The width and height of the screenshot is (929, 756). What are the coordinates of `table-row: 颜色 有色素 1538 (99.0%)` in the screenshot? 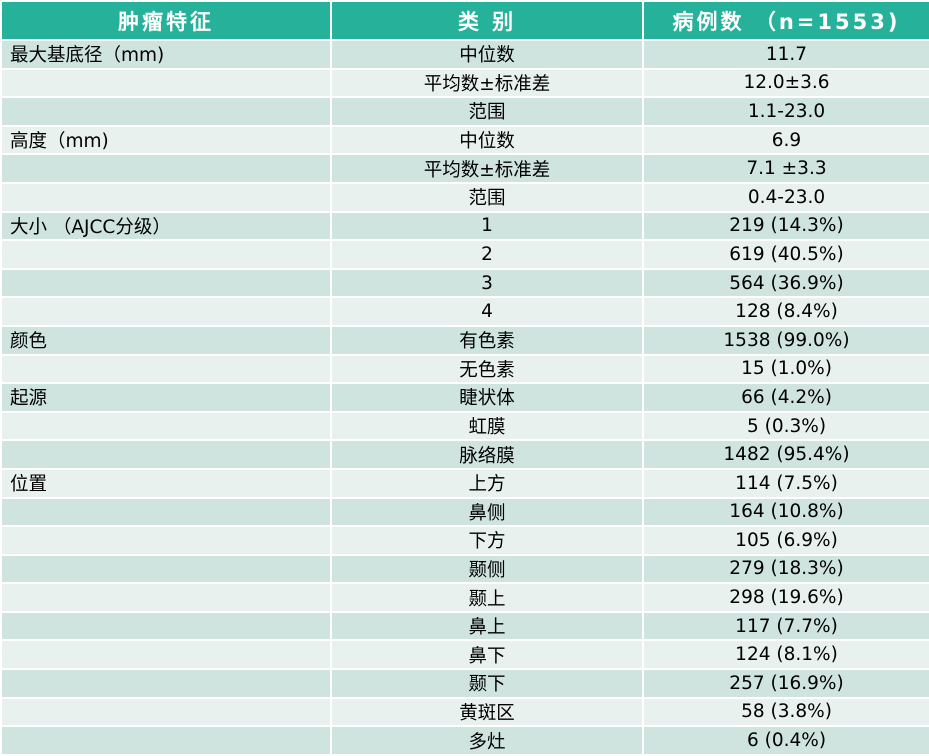 It's located at (464, 340).